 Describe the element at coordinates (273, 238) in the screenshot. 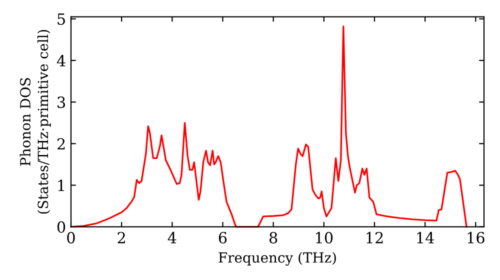

I see `x-tick-label: 8` at that location.